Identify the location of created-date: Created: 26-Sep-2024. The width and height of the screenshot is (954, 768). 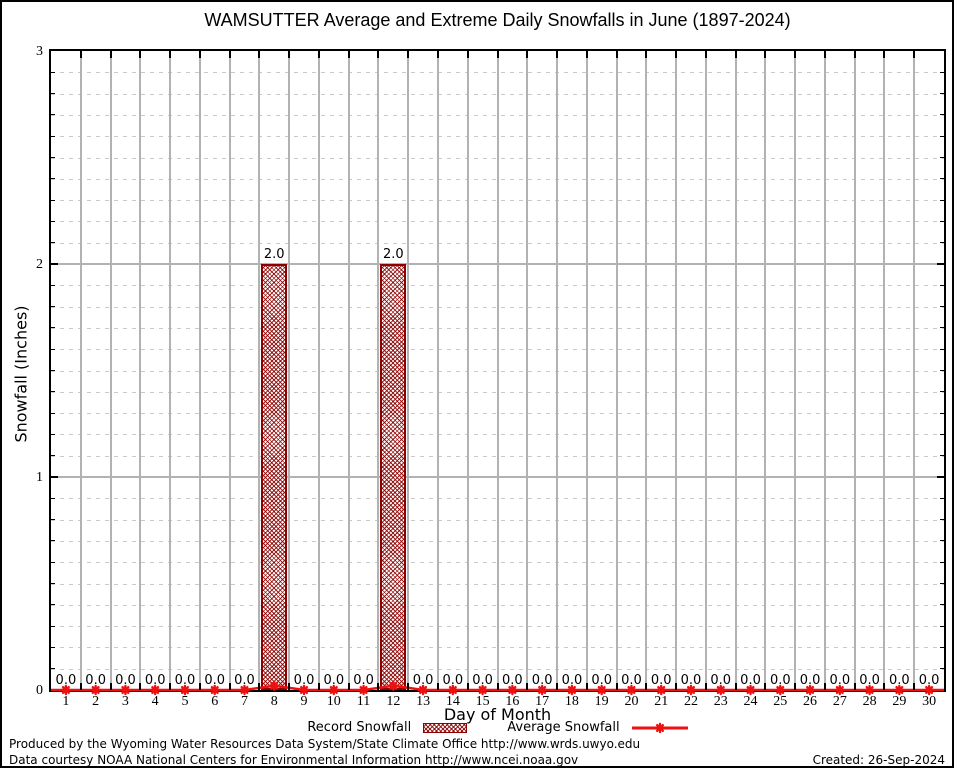
(878, 760).